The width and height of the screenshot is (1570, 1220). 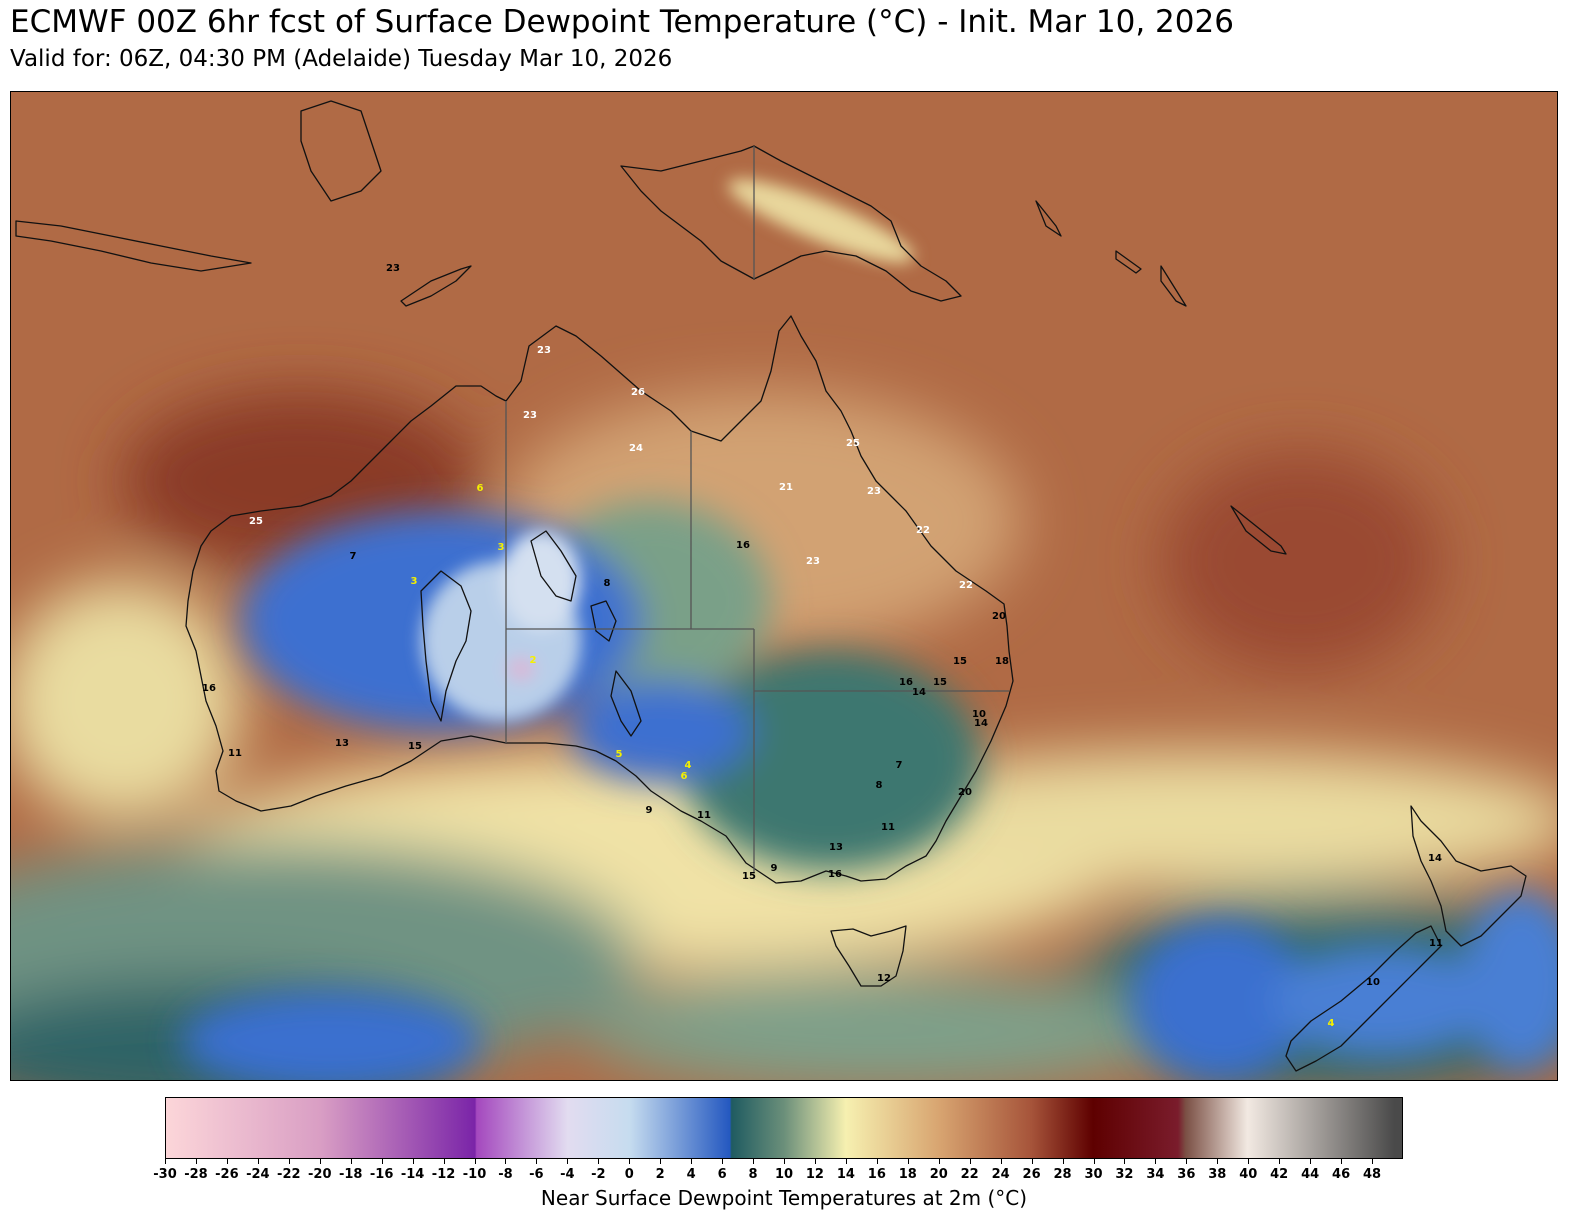 I want to click on colorbar-tick-label: 40, so click(x=1248, y=1174).